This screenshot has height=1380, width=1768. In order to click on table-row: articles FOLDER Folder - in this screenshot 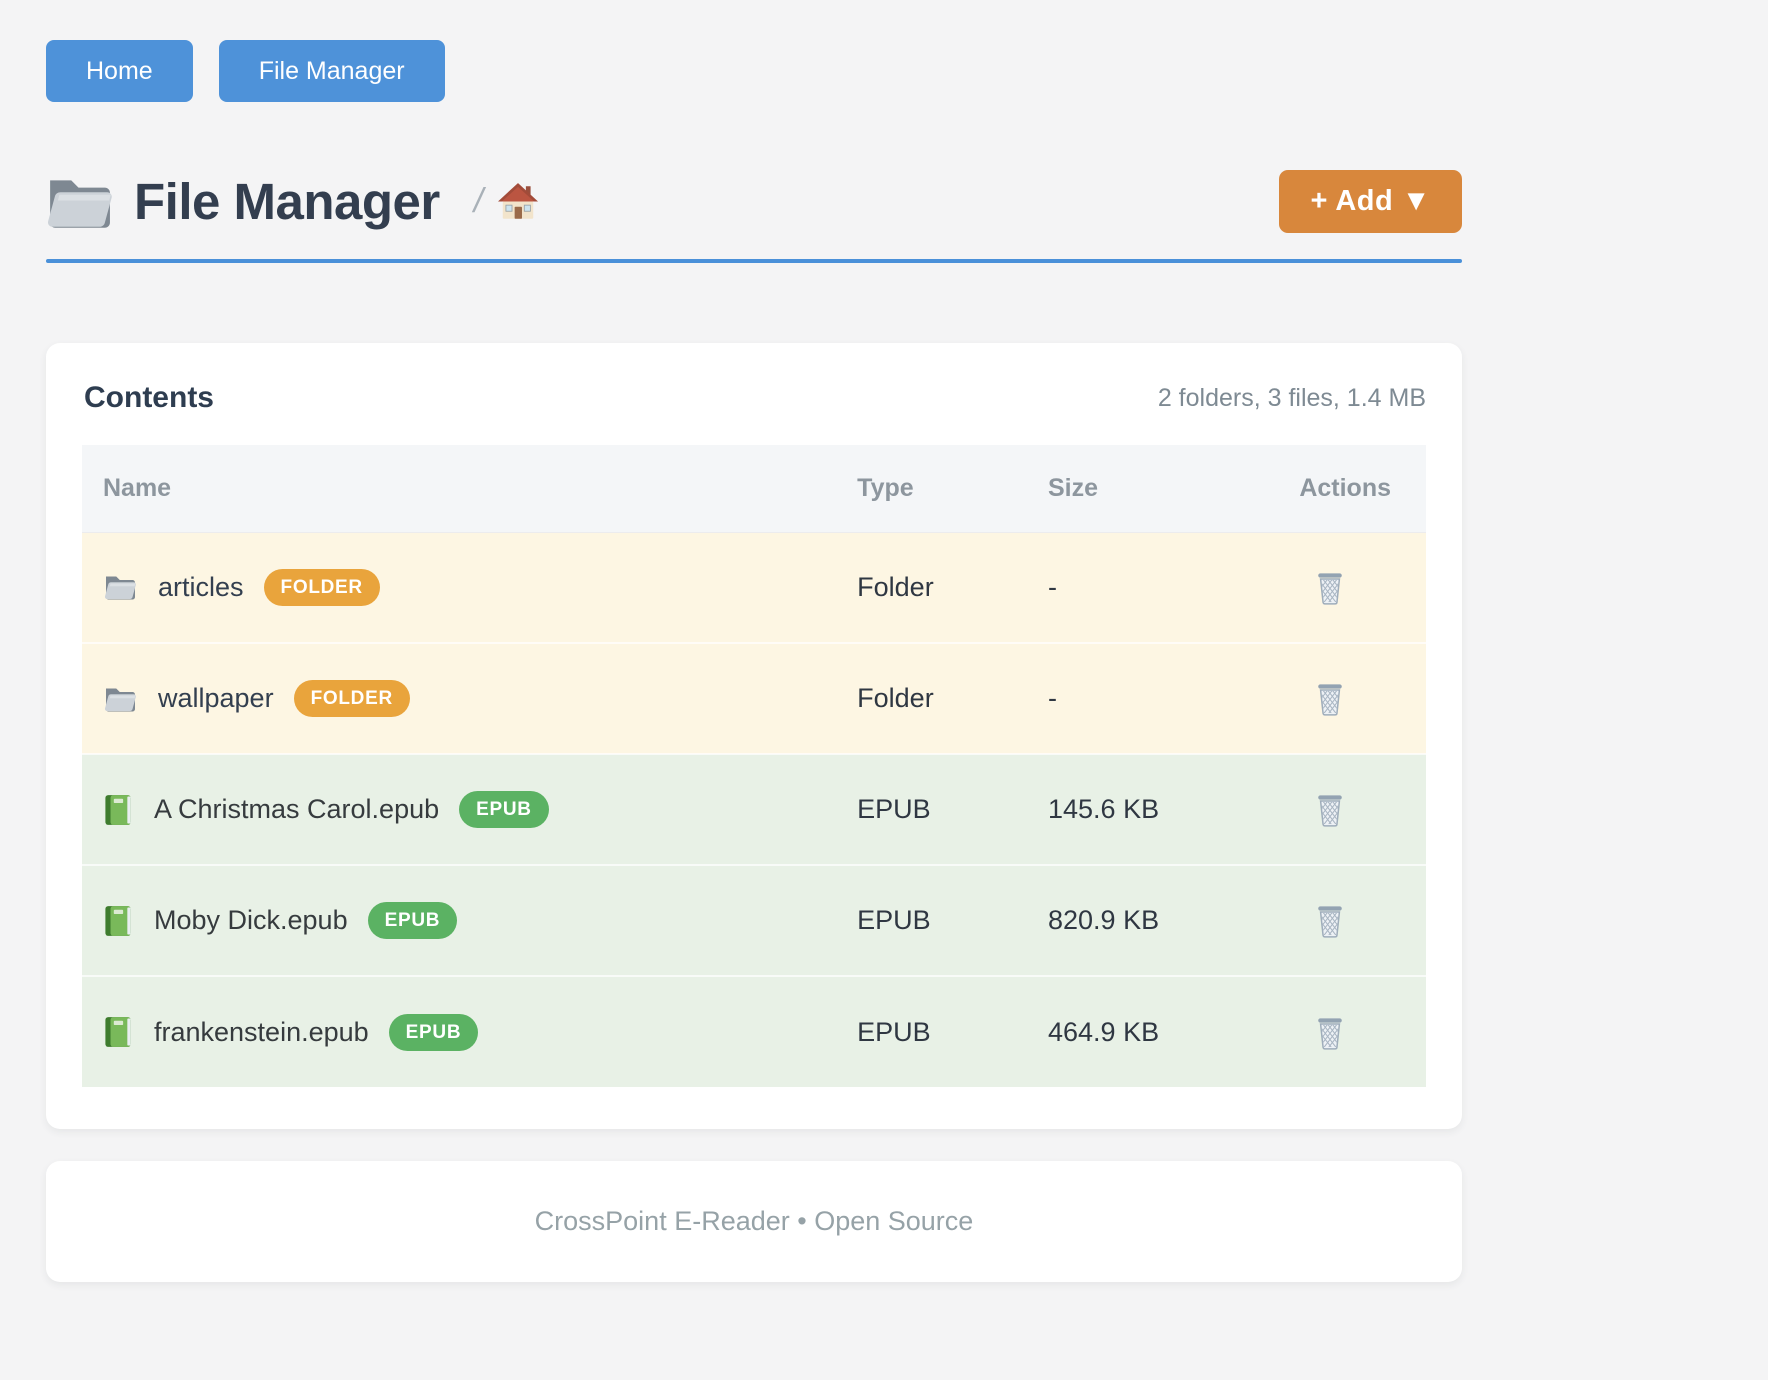, I will do `click(754, 587)`.